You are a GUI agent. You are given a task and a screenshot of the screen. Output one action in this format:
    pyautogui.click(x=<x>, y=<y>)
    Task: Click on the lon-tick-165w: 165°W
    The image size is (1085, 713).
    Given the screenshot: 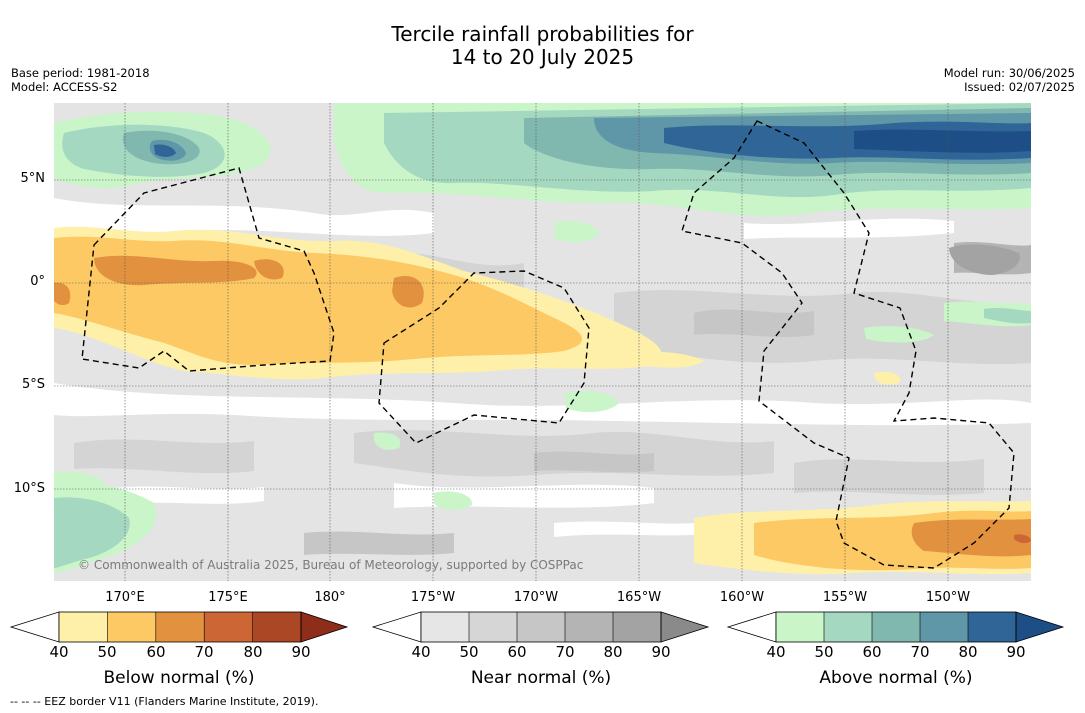 What is the action you would take?
    pyautogui.click(x=639, y=597)
    